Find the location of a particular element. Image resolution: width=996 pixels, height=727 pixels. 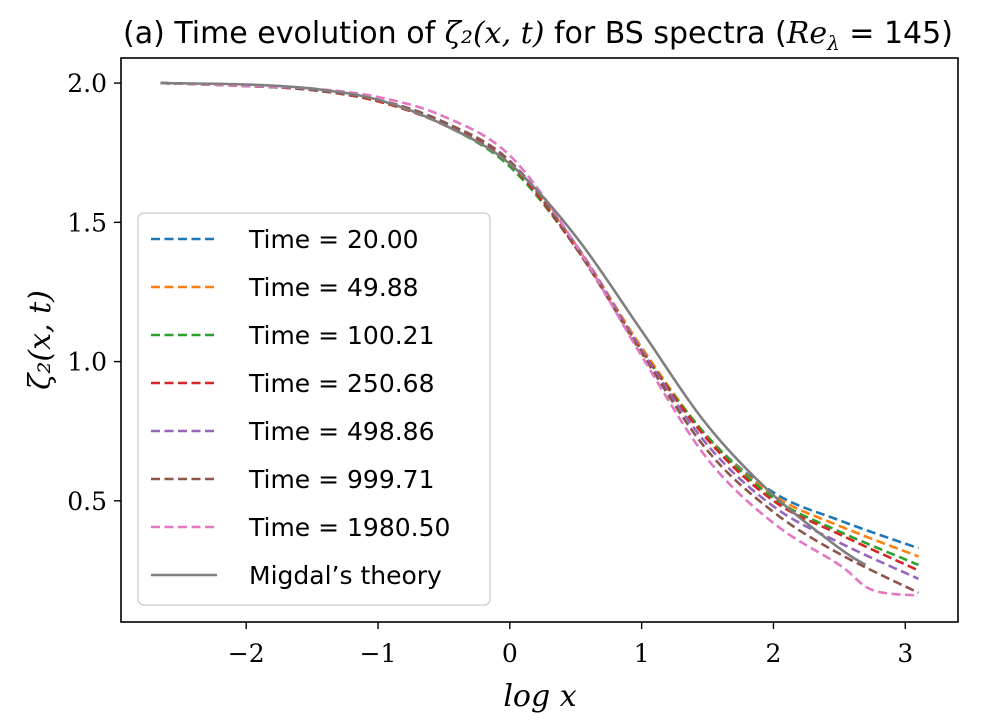

x-tick-label: 2 is located at coordinates (774, 653).